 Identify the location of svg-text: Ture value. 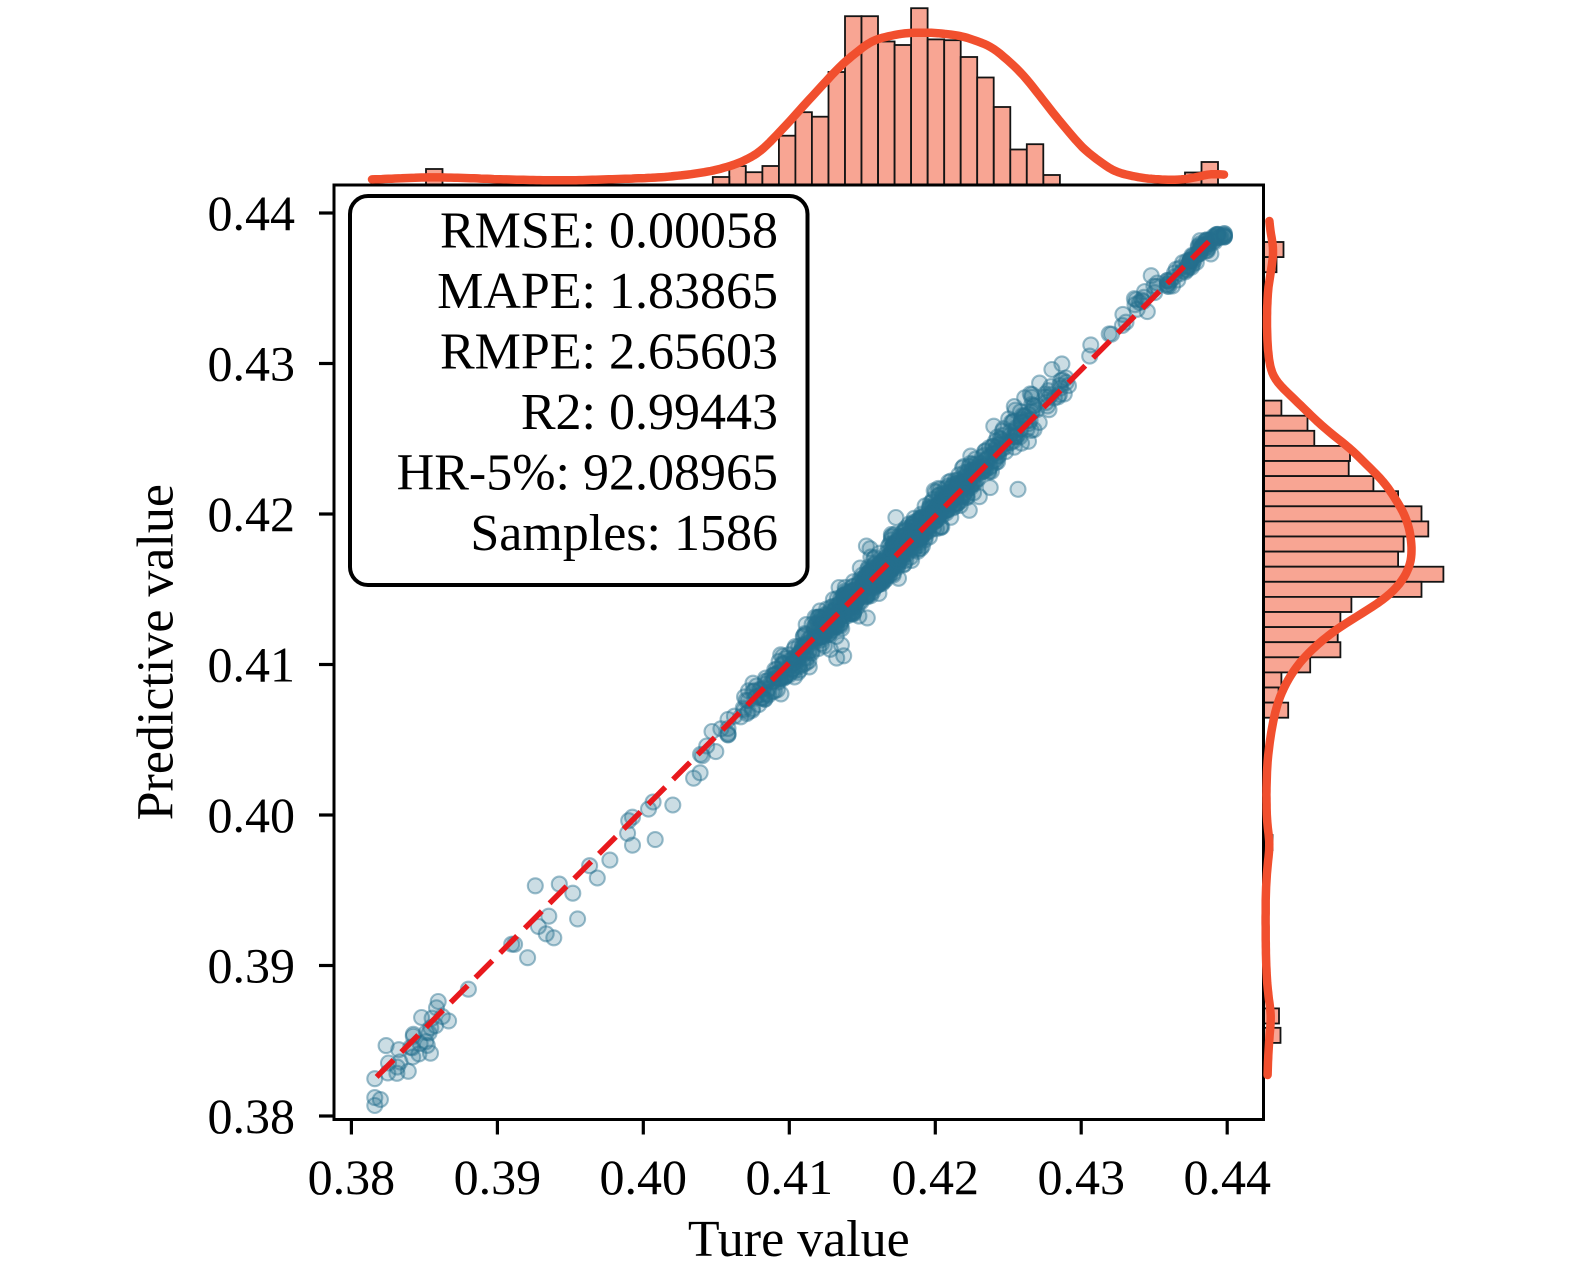
(799, 1239).